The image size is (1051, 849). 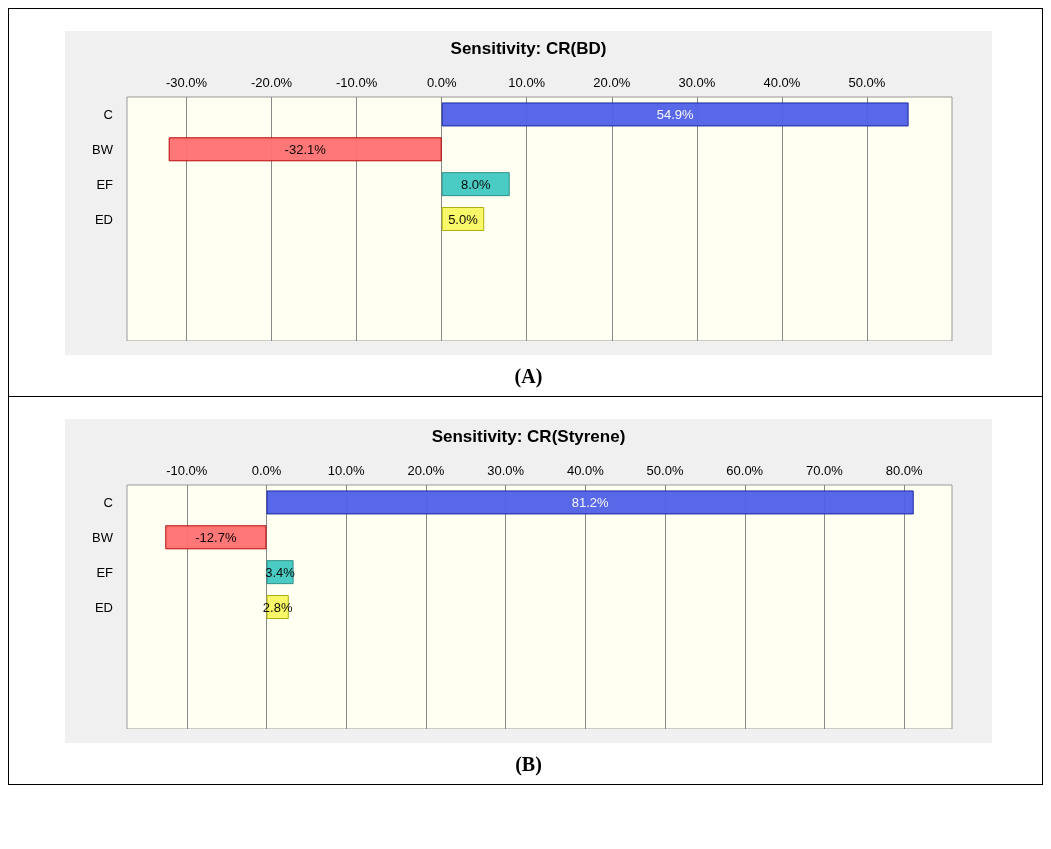 I want to click on data-label: 5.0%, so click(x=463, y=219).